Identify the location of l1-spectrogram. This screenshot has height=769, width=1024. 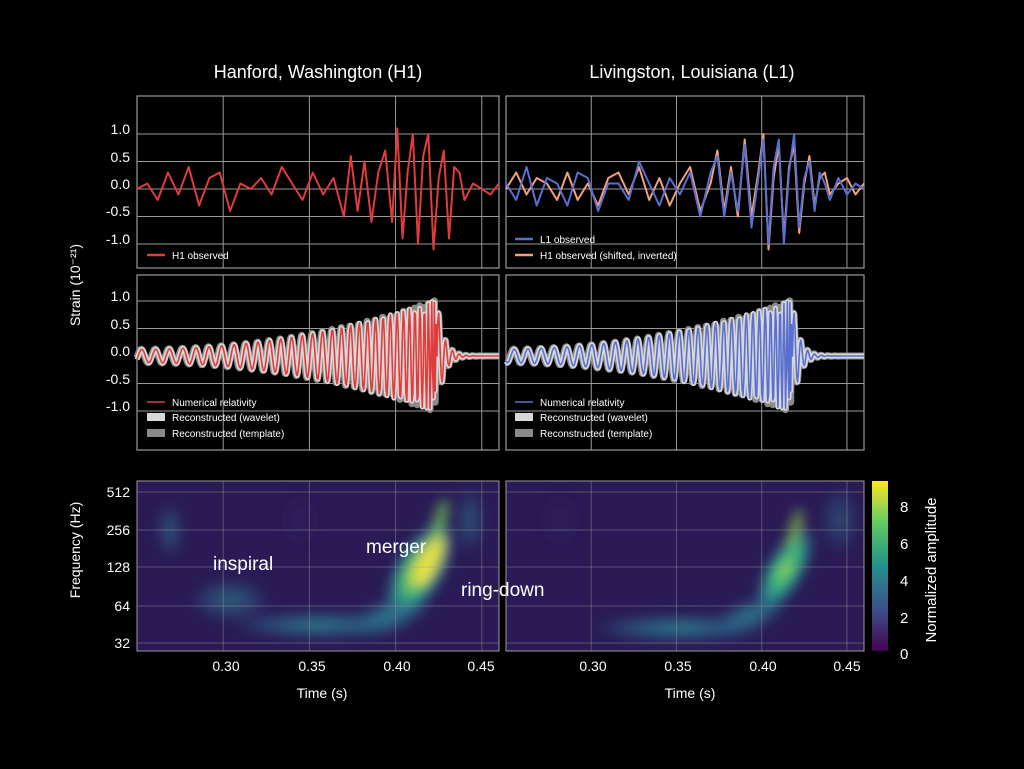
(685, 566).